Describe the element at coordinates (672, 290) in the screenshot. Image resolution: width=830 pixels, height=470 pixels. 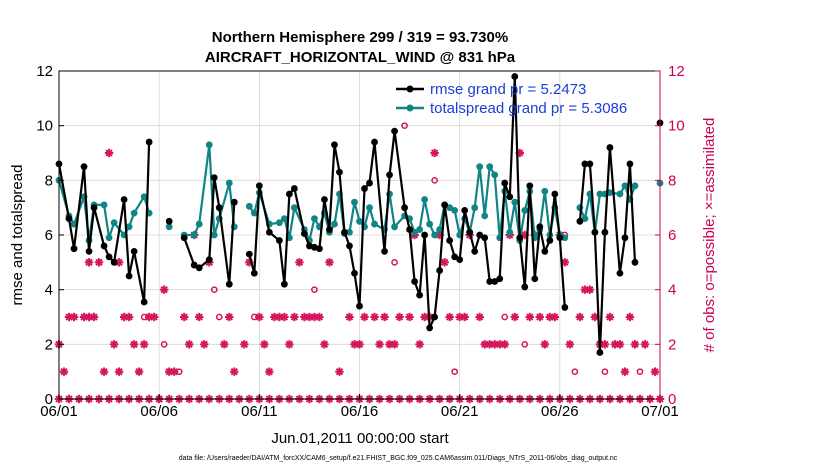
I see `y-right-tick-label-2: 4` at that location.